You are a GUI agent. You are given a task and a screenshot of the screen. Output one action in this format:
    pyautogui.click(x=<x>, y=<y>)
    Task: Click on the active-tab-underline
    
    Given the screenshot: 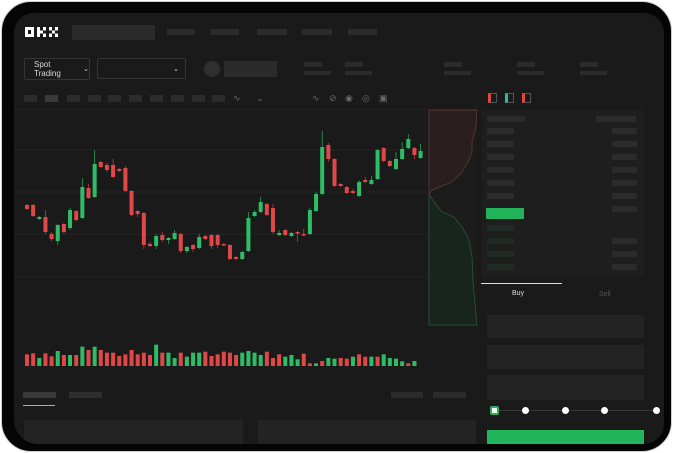 What is the action you would take?
    pyautogui.click(x=39, y=405)
    